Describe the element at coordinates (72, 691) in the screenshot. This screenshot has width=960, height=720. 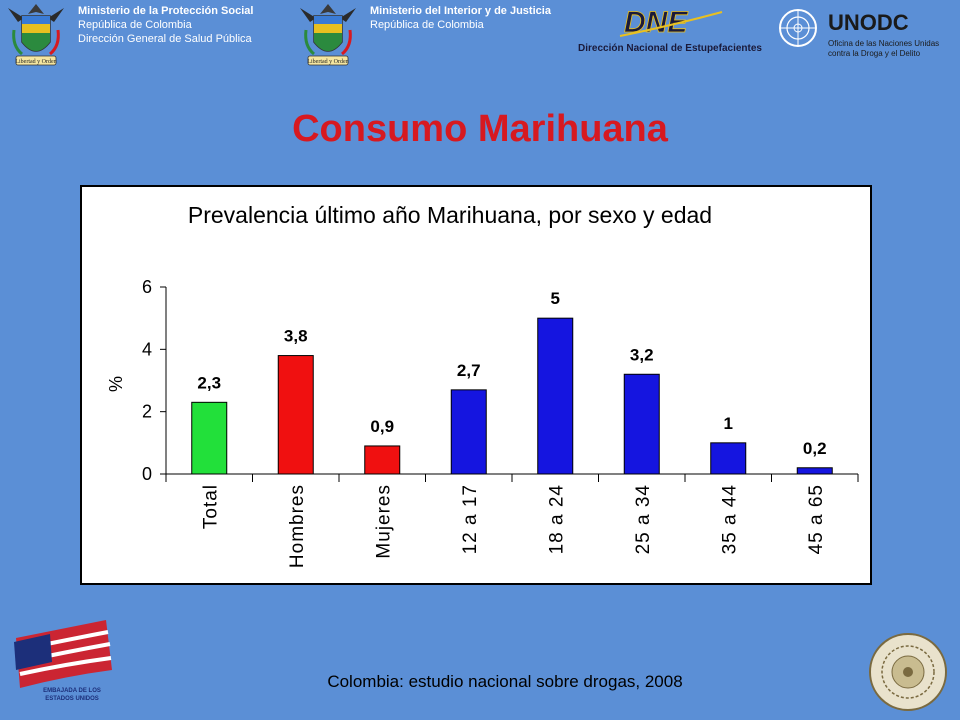
I see `embassy-line1: EMBAJADA DE LOS` at that location.